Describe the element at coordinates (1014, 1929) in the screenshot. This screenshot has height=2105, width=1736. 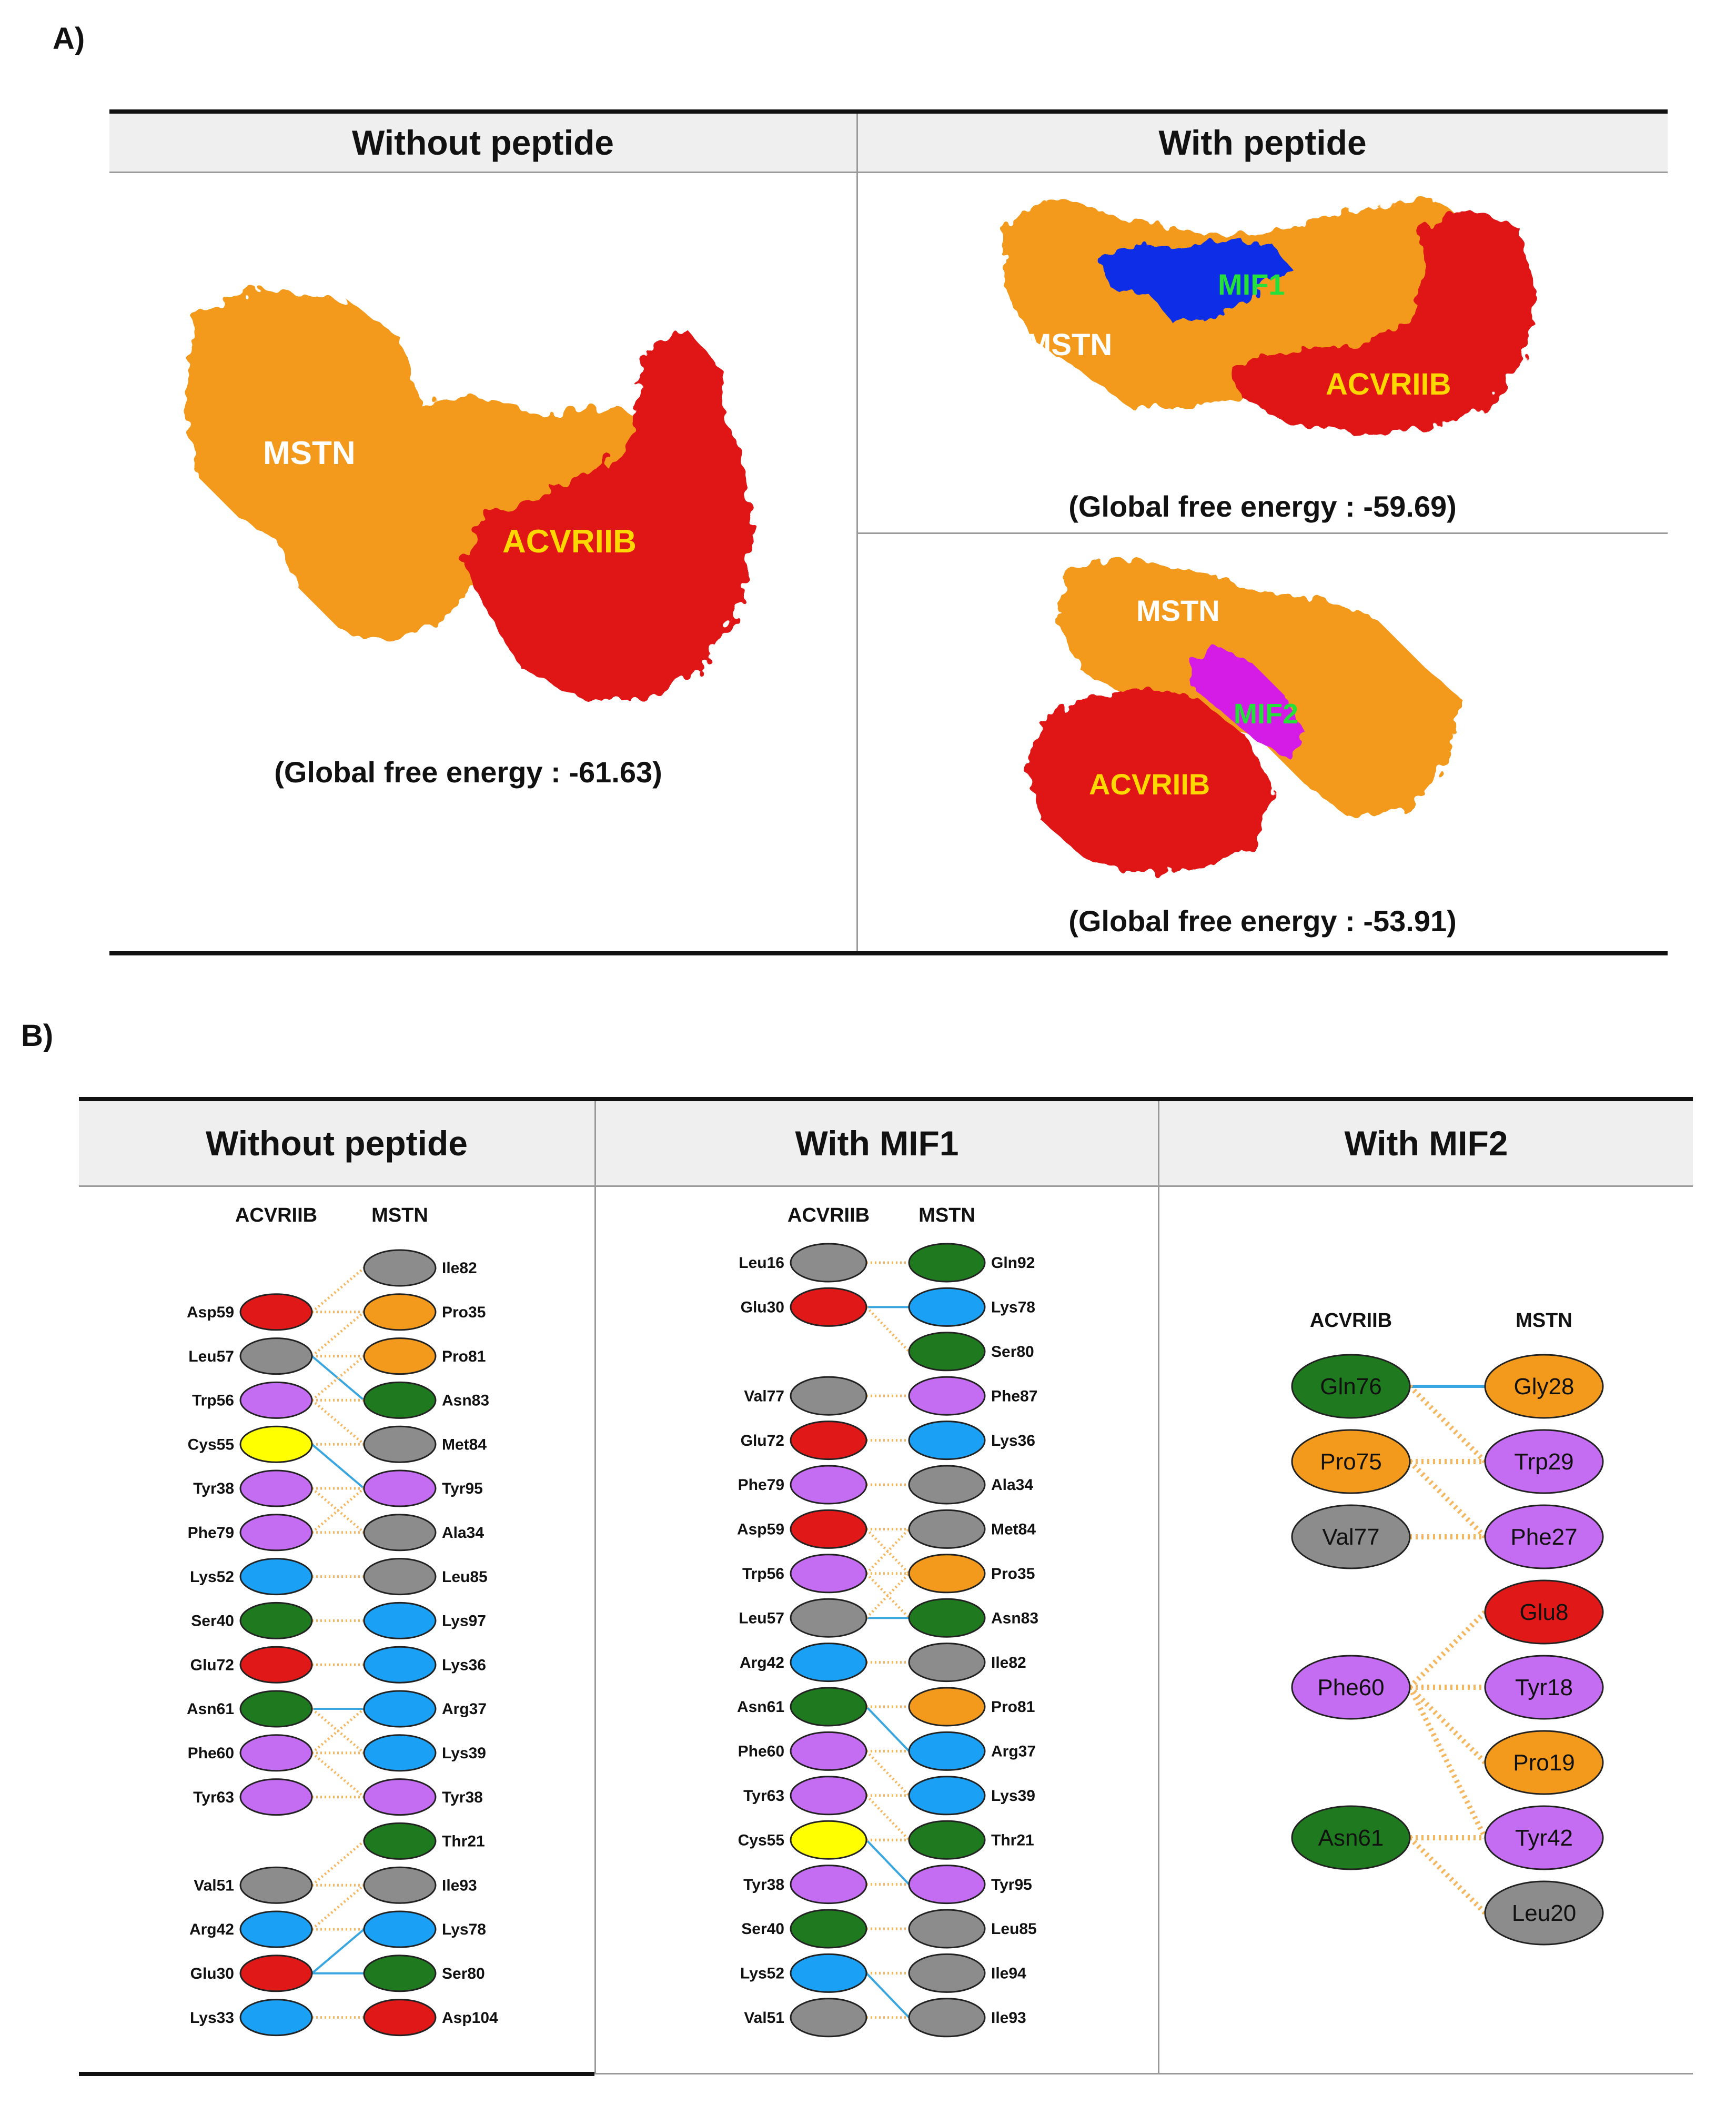
I see `mstn-residue-label: Leu85` at that location.